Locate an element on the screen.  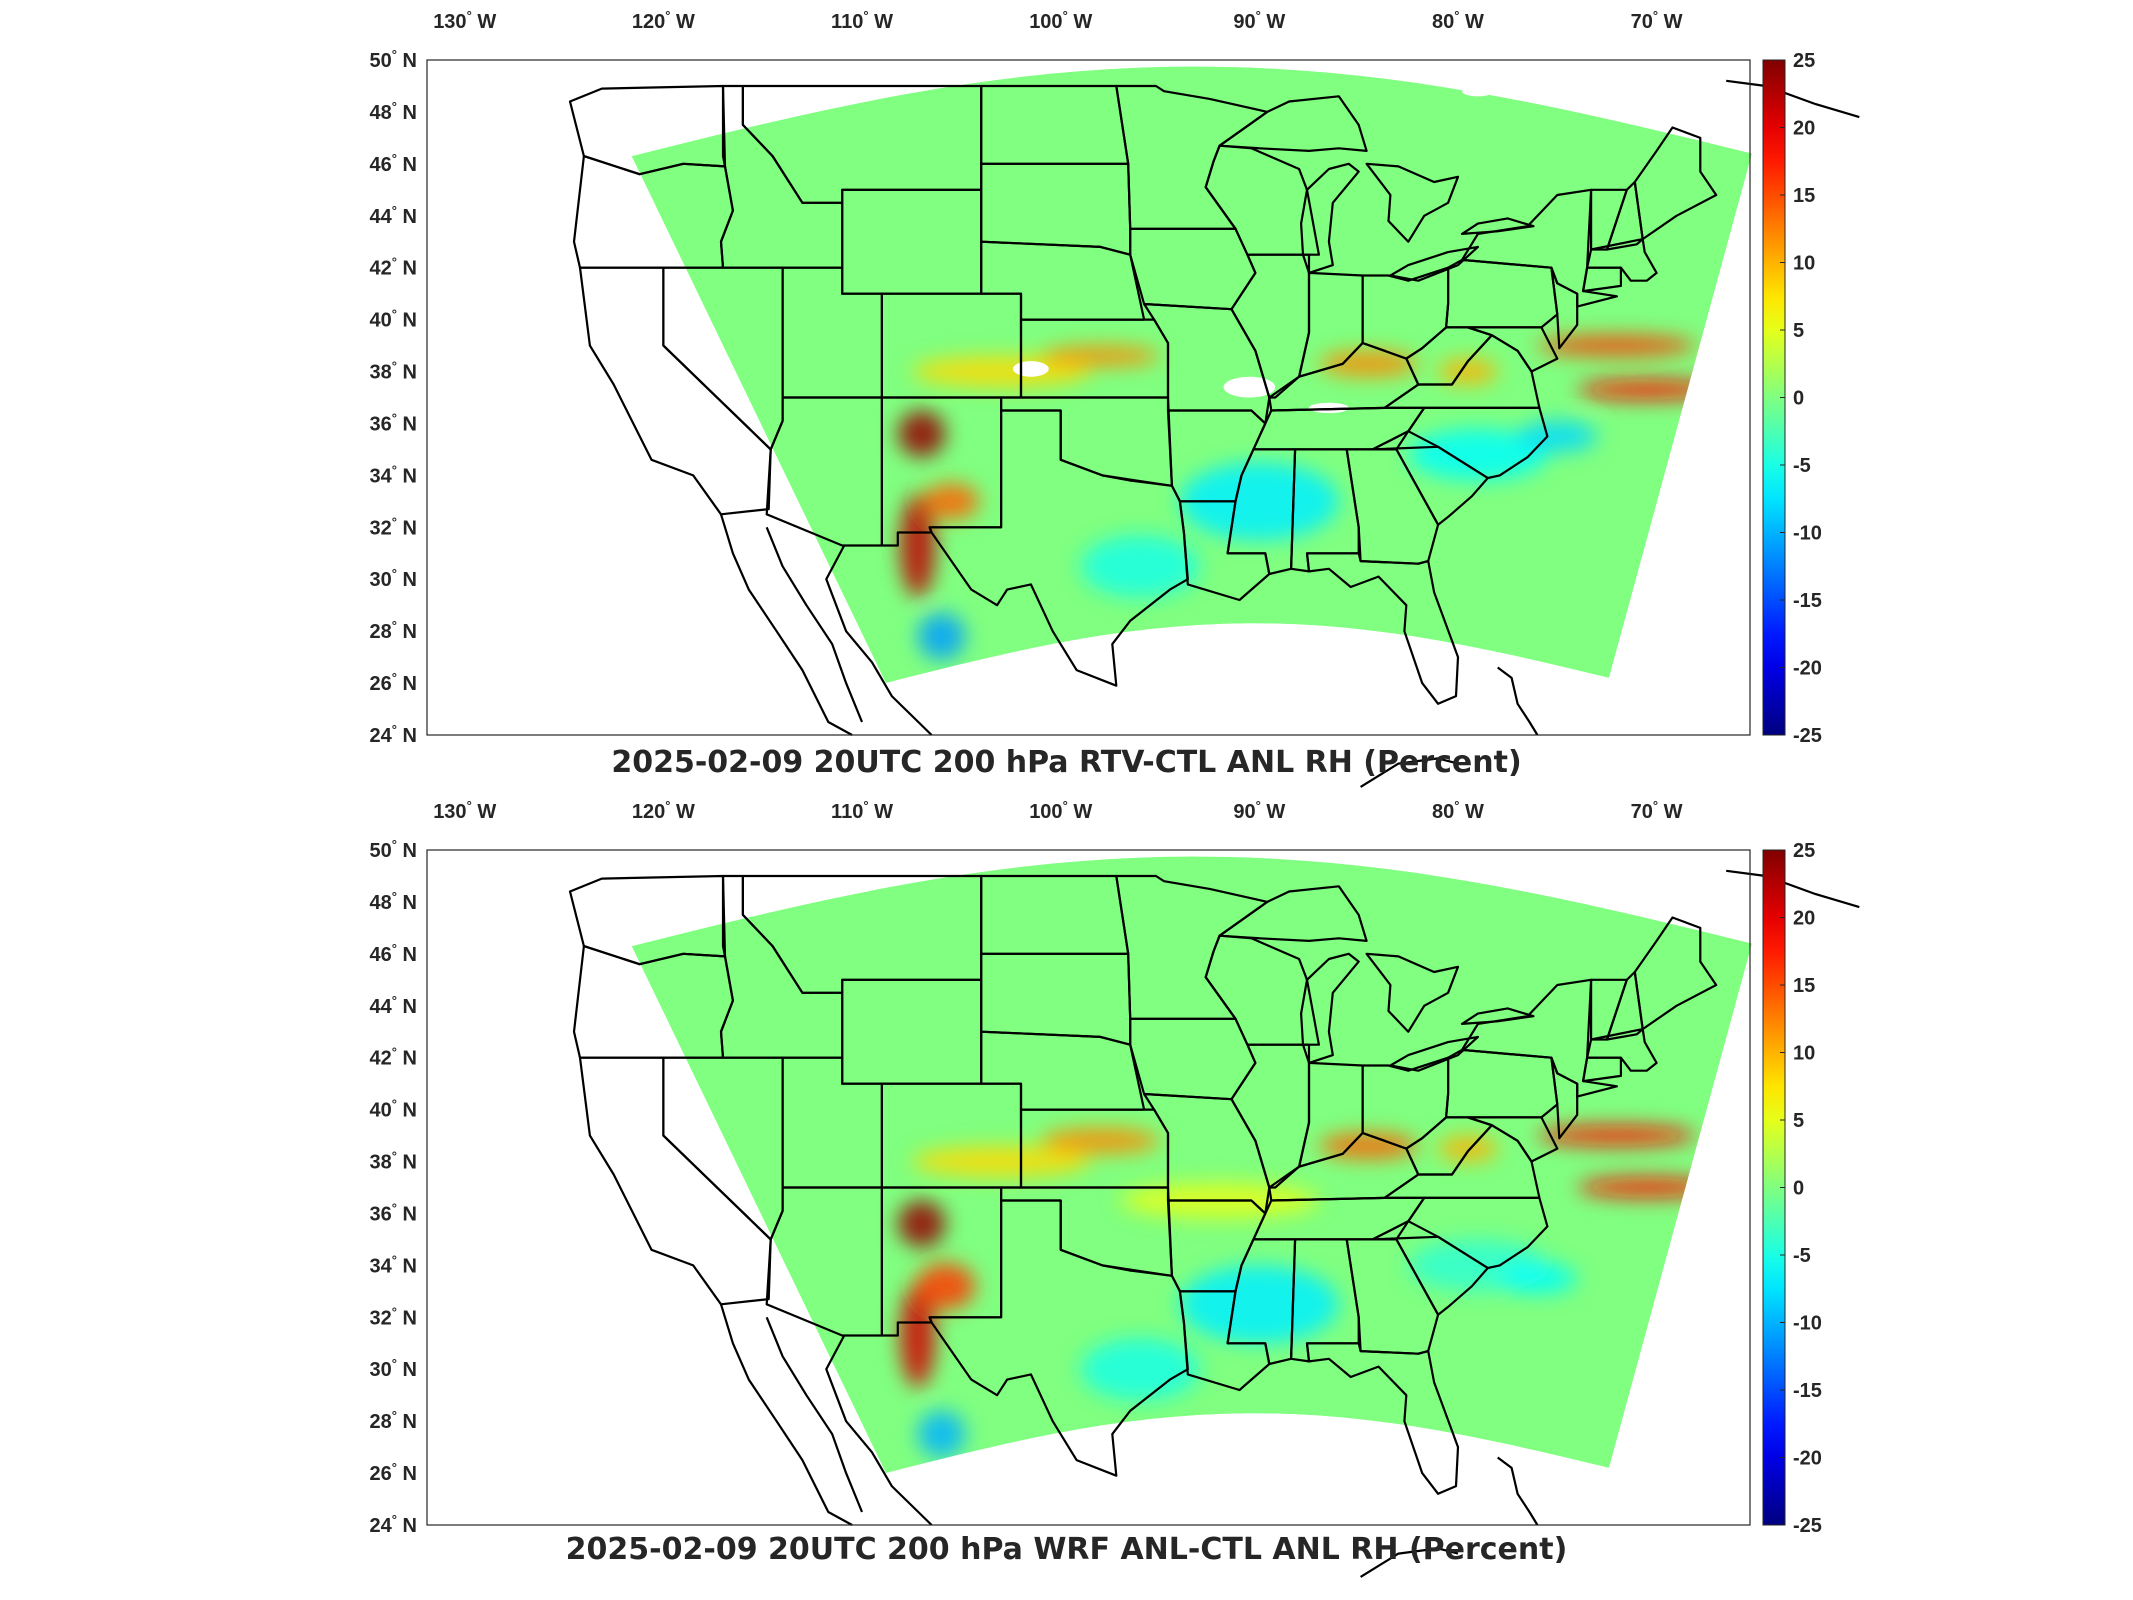
longitude-tick-label: 90° W is located at coordinates (1259, 20).